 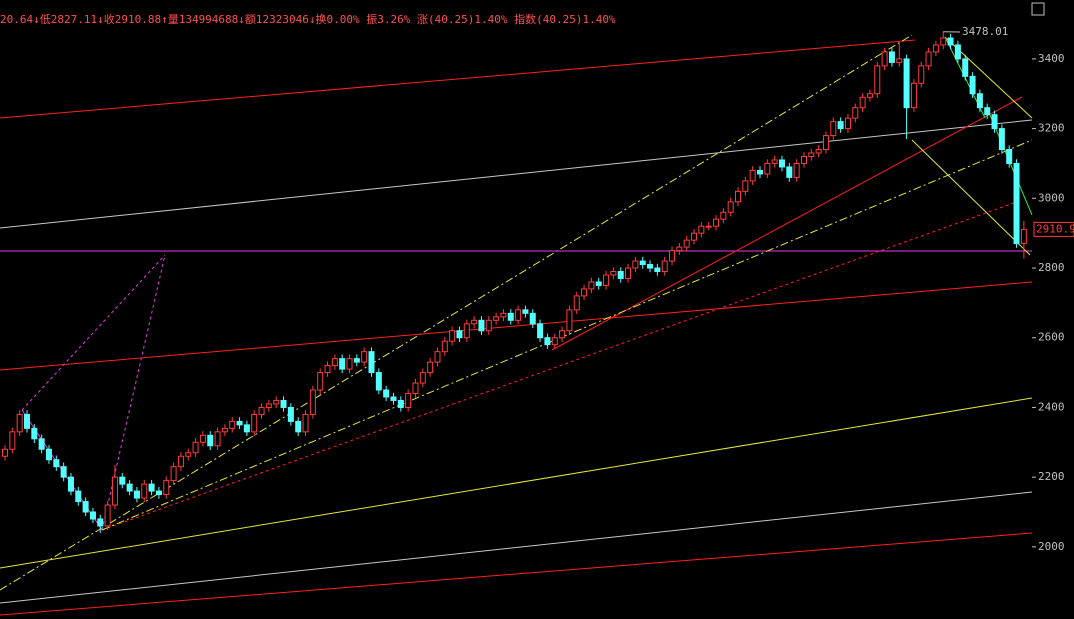 I want to click on window-icon, so click(x=1038, y=9).